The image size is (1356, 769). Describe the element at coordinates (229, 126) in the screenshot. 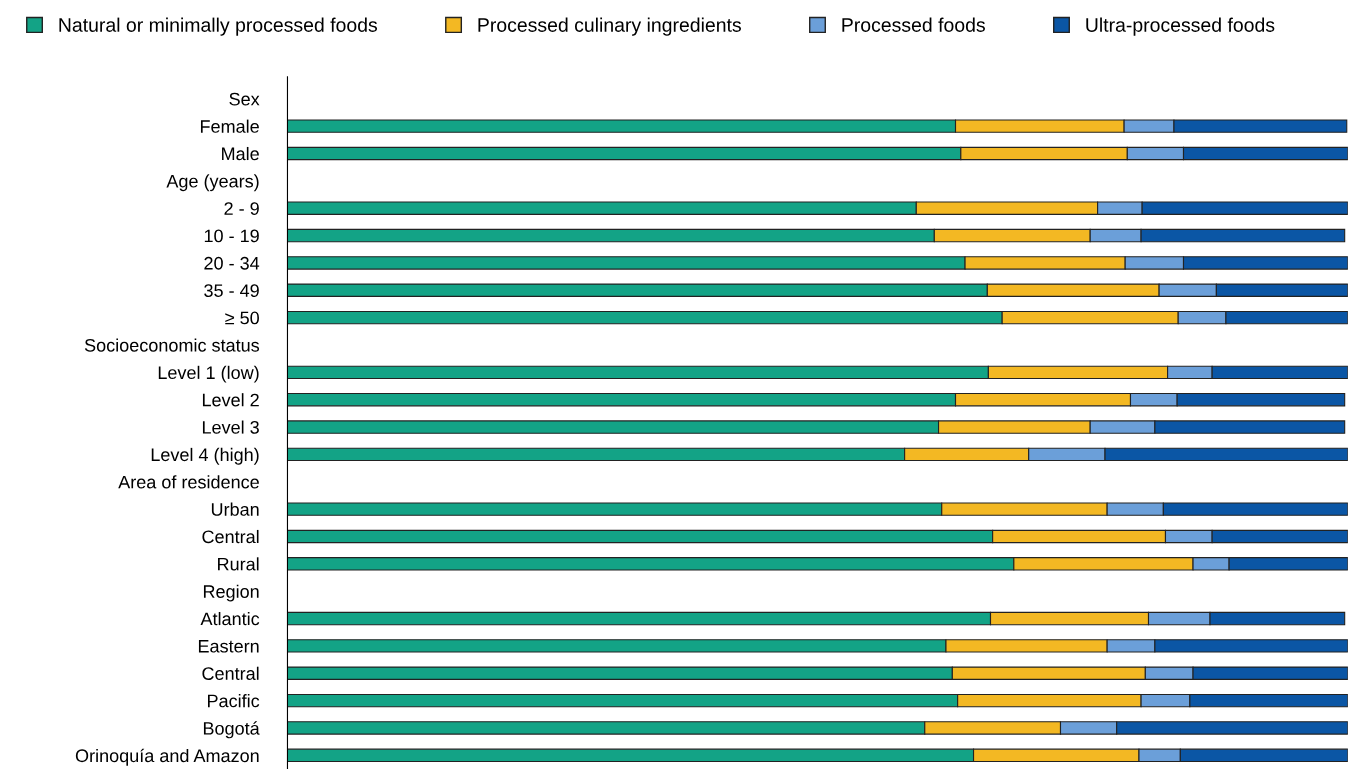

I see `y-tick-label: Female` at that location.